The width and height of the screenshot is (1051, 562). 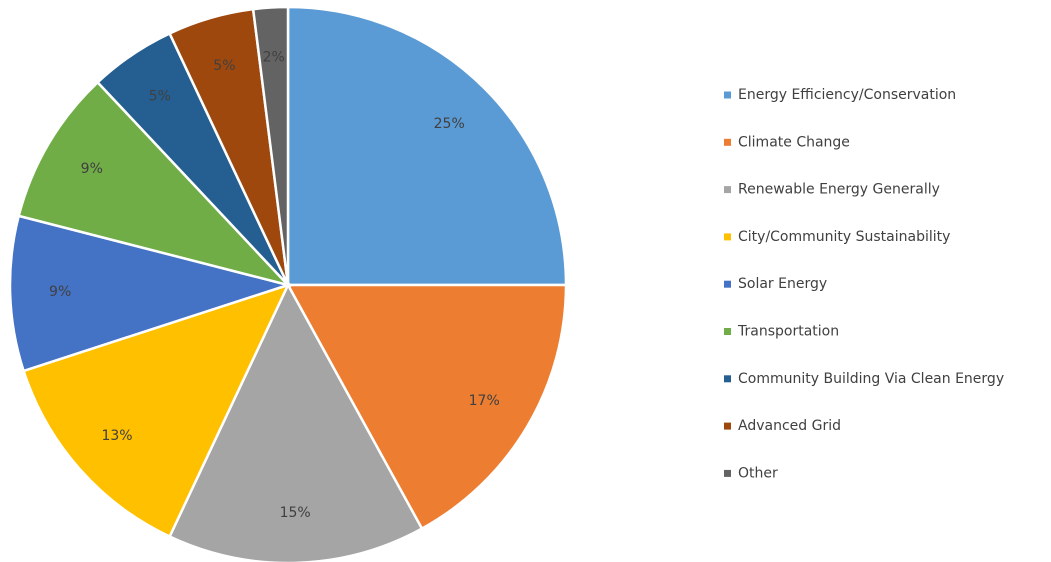 I want to click on data-label: 15%, so click(x=295, y=513).